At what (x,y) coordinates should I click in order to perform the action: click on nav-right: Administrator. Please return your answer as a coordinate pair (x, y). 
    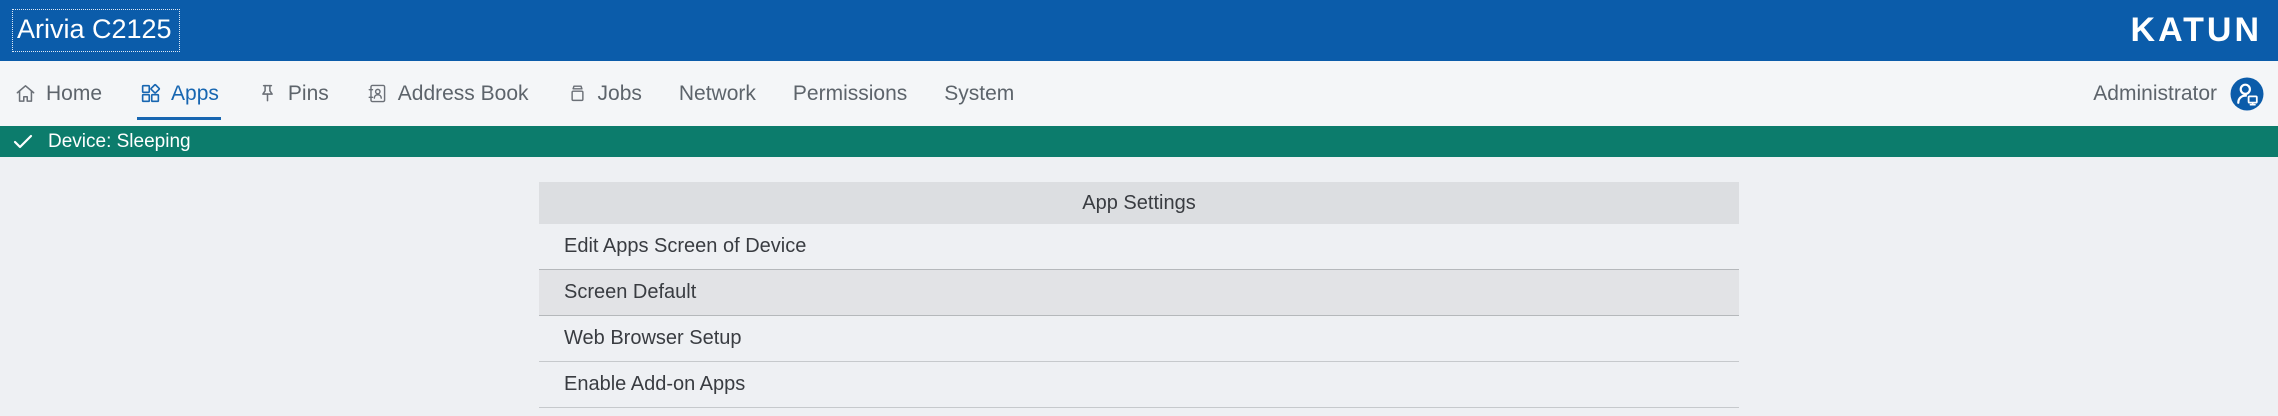
    Looking at the image, I should click on (2178, 93).